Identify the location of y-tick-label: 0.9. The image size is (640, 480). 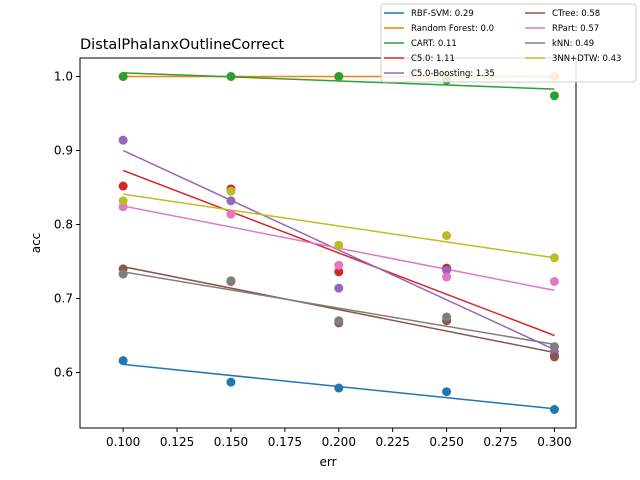
(63, 151).